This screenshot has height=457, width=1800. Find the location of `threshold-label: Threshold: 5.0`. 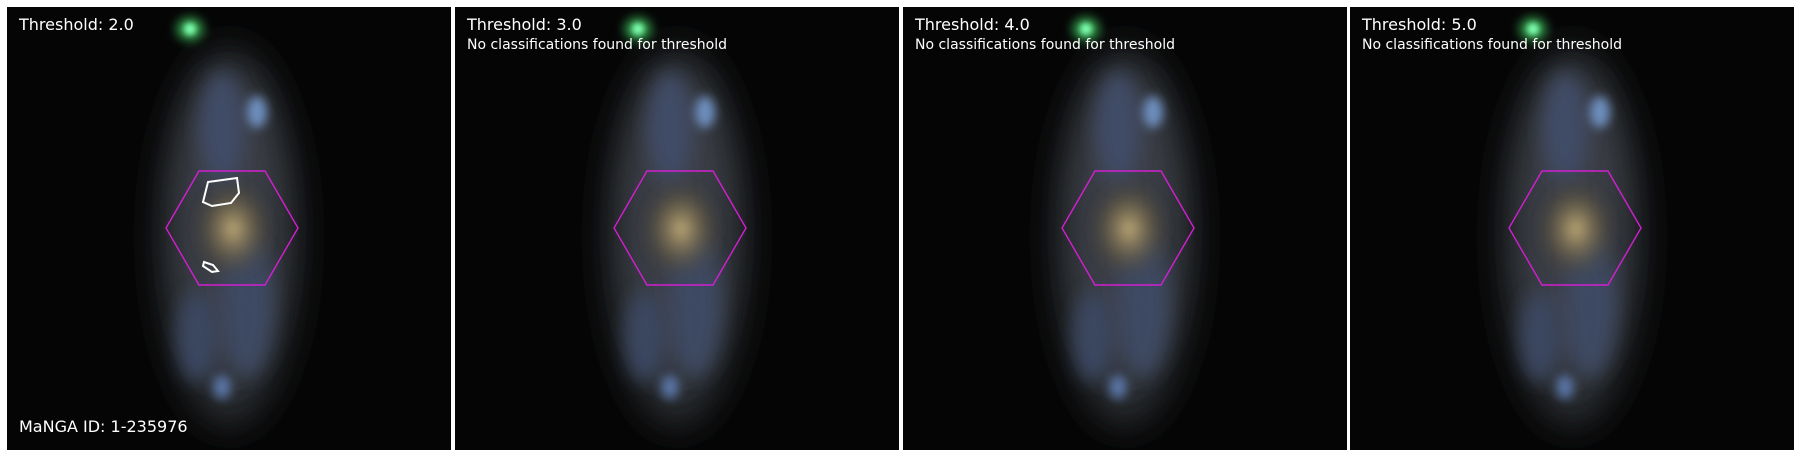

threshold-label: Threshold: 5.0 is located at coordinates (1419, 24).